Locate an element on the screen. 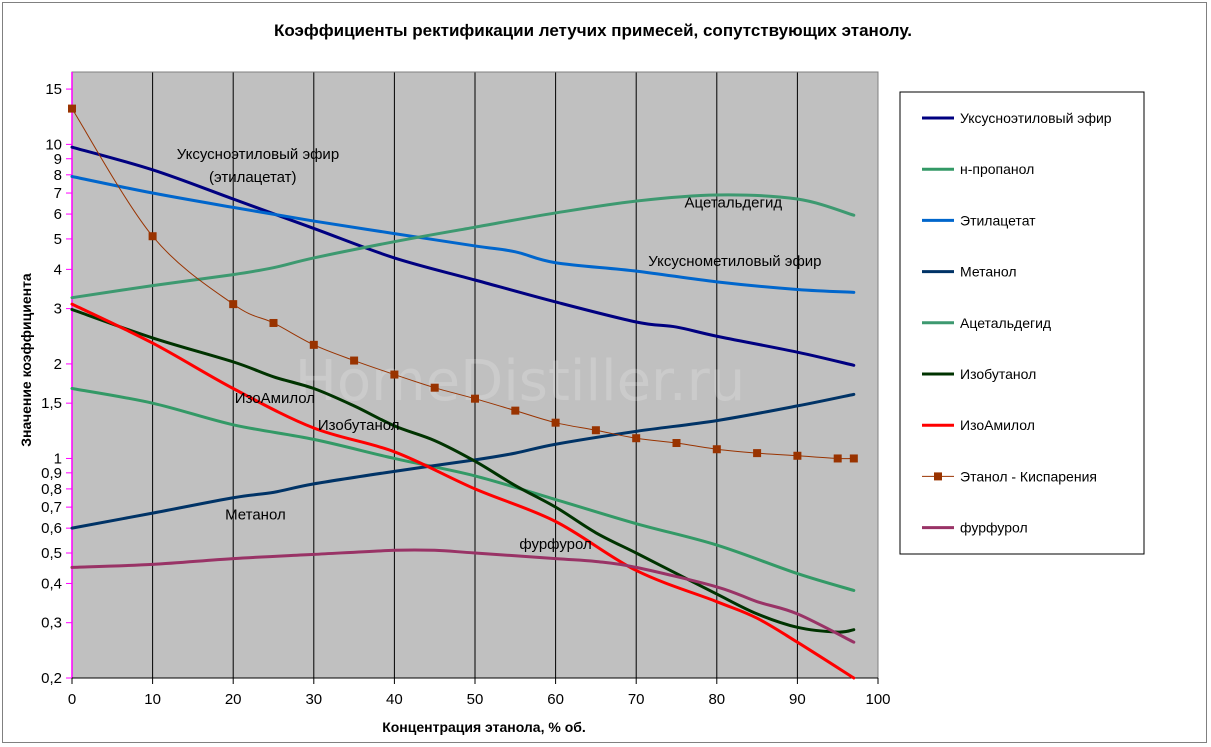  x-tick-label-70: 70 is located at coordinates (636, 699).